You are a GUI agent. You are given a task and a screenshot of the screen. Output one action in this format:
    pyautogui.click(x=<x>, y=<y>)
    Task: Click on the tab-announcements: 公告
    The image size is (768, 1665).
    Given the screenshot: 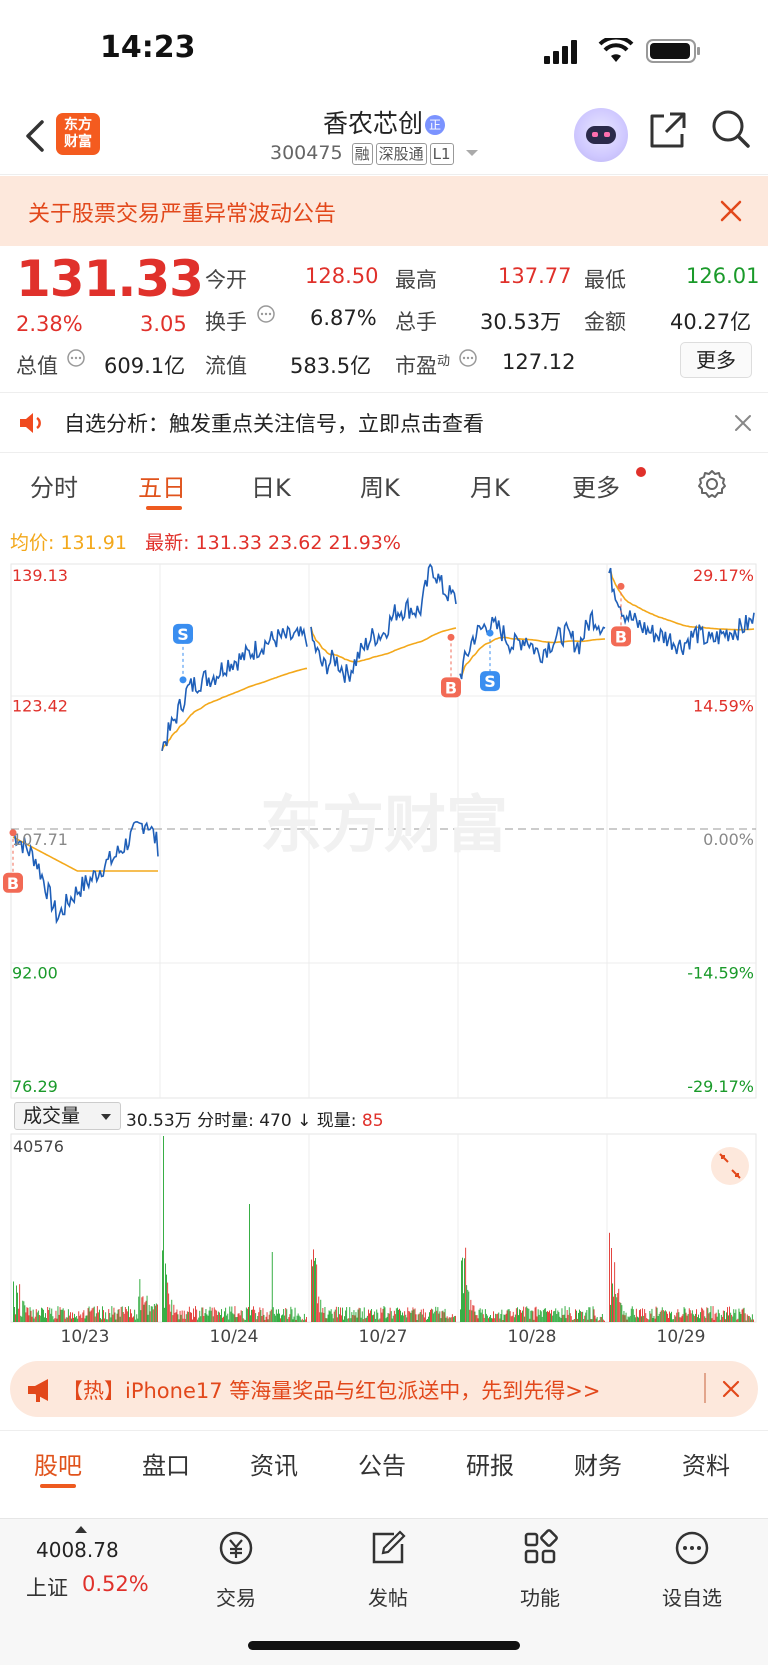 What is the action you would take?
    pyautogui.click(x=382, y=1466)
    